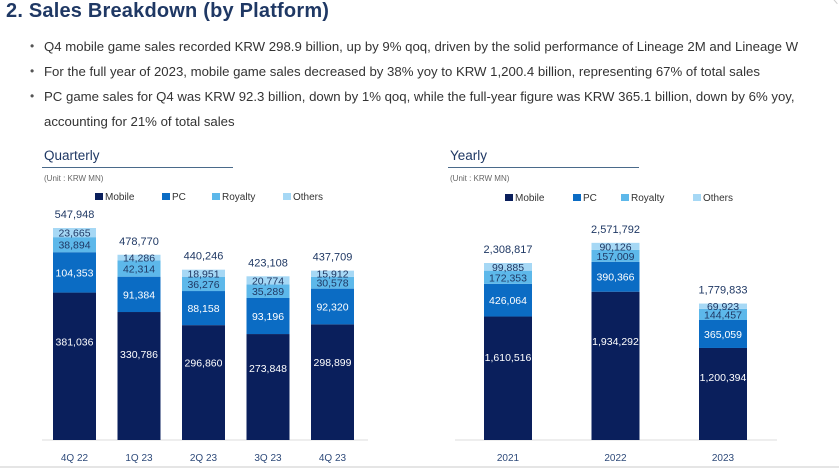 This screenshot has width=839, height=473. What do you see at coordinates (333, 363) in the screenshot?
I see `data-label-mobile: 298,899` at bounding box center [333, 363].